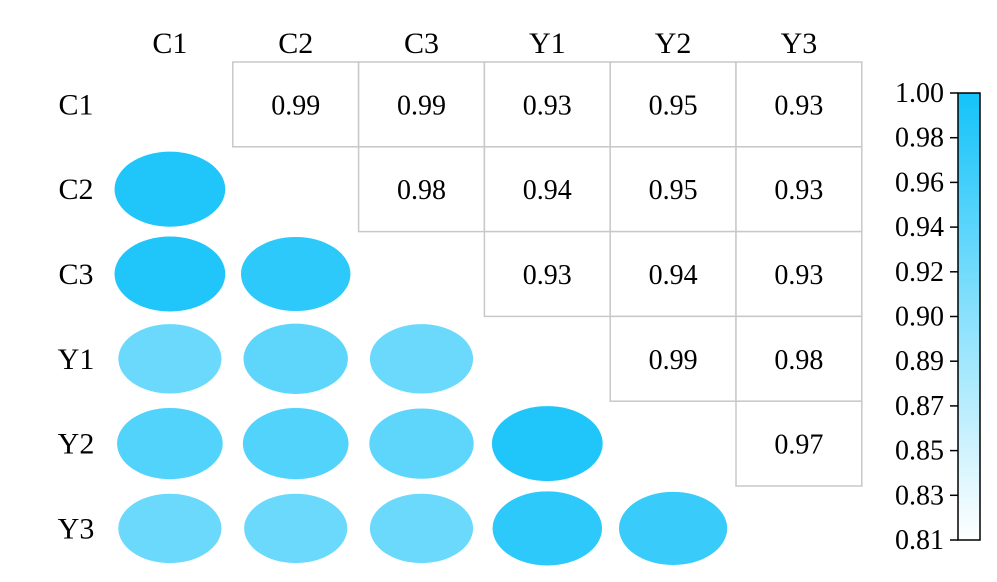  I want to click on ellipse-y2-c1, so click(170, 443).